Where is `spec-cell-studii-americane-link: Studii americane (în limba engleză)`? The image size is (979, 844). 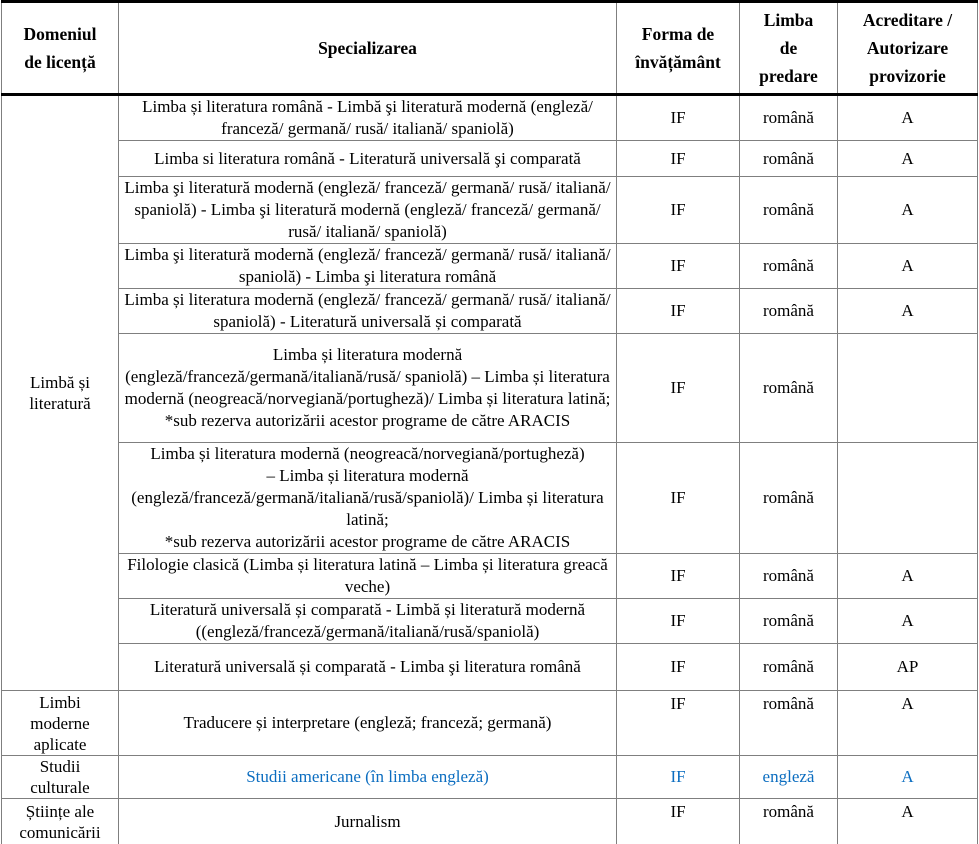 spec-cell-studii-americane-link: Studii americane (în limba engleză) is located at coordinates (367, 777).